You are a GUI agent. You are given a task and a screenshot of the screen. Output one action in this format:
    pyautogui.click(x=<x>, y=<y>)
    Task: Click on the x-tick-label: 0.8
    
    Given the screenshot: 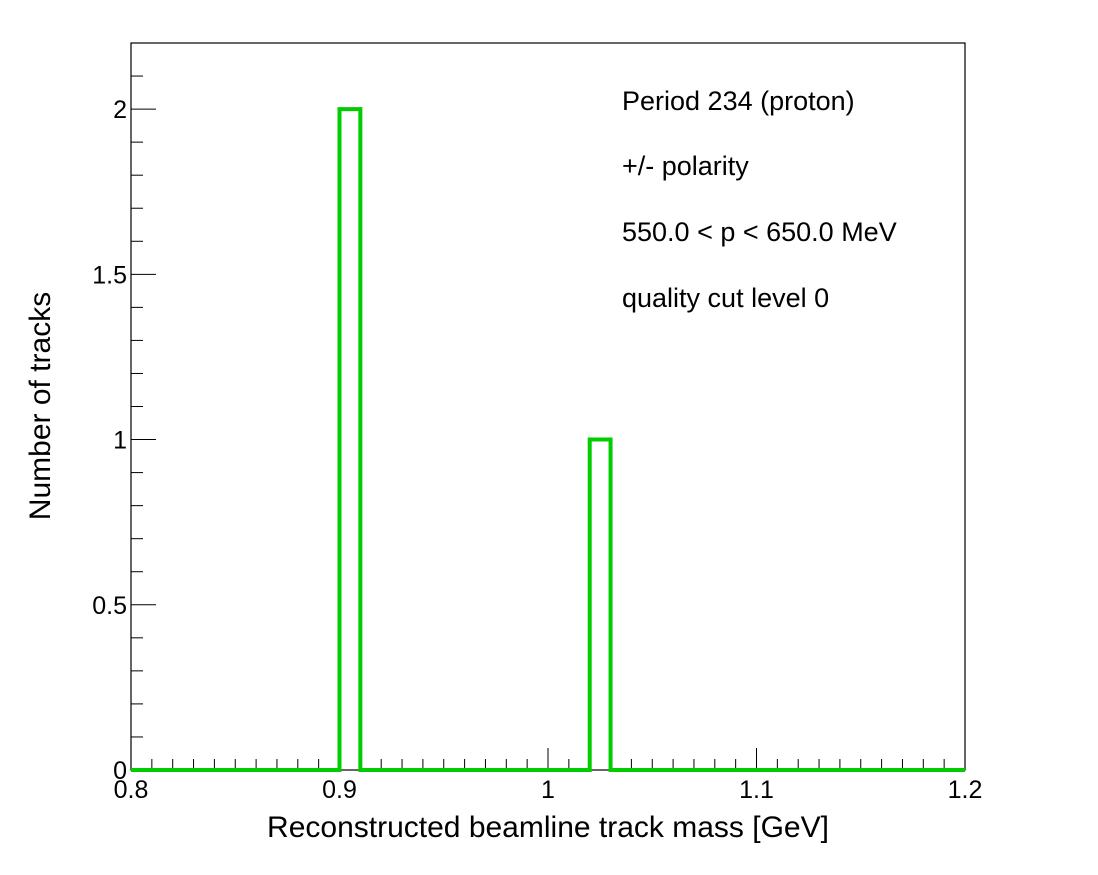 What is the action you would take?
    pyautogui.click(x=131, y=790)
    